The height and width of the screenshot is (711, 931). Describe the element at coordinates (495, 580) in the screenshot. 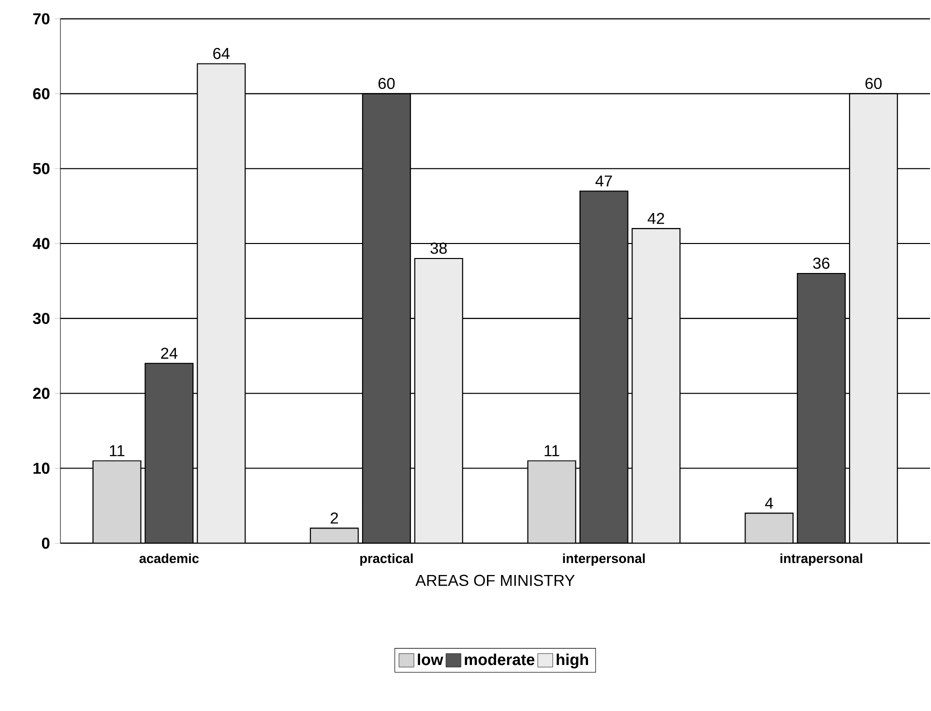

I see `x-axis-title: AREAS OF MINISTRY` at that location.